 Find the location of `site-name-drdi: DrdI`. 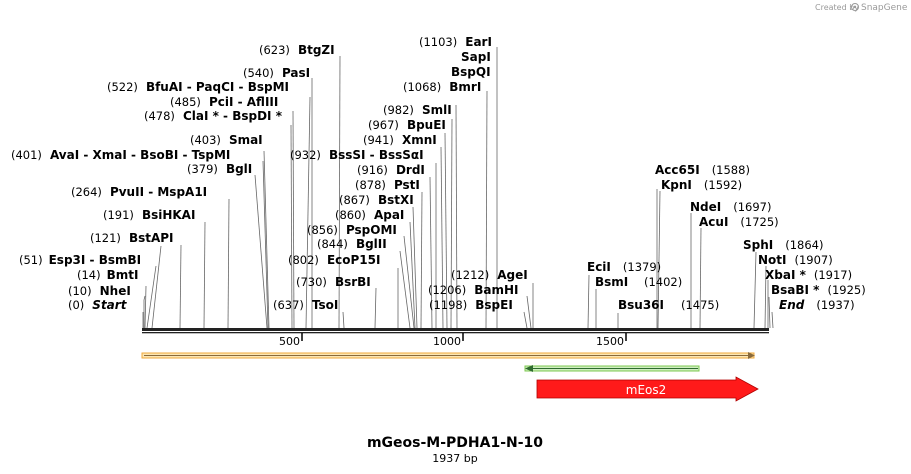

site-name-drdi: DrdI is located at coordinates (410, 170).